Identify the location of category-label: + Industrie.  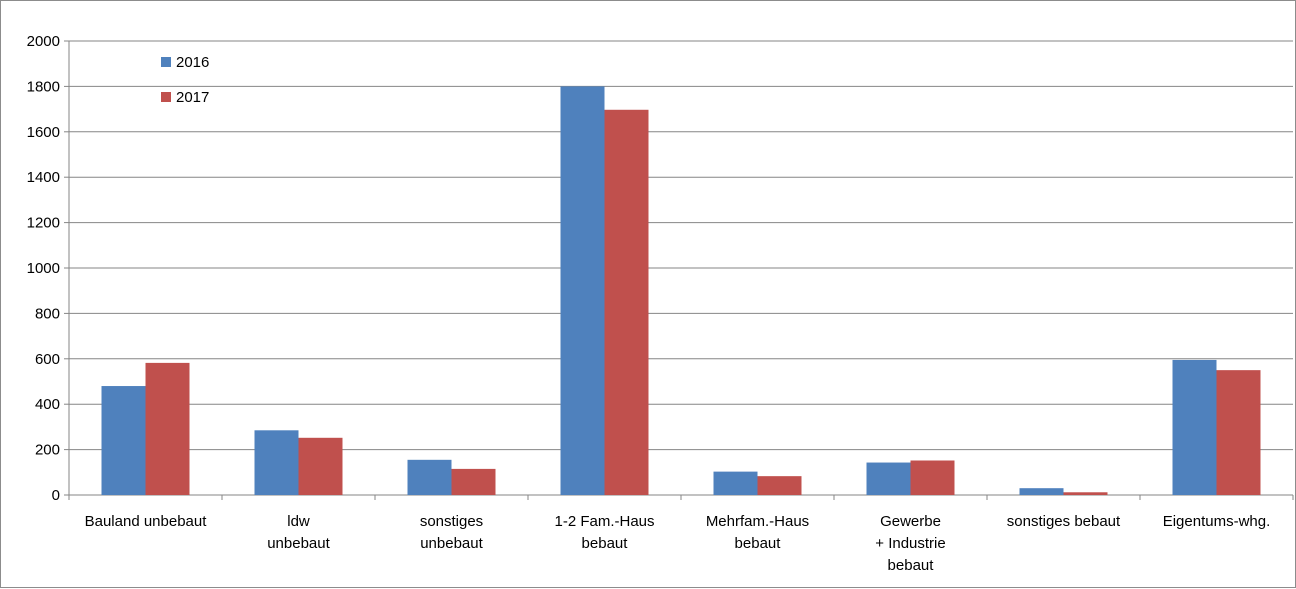
(910, 543).